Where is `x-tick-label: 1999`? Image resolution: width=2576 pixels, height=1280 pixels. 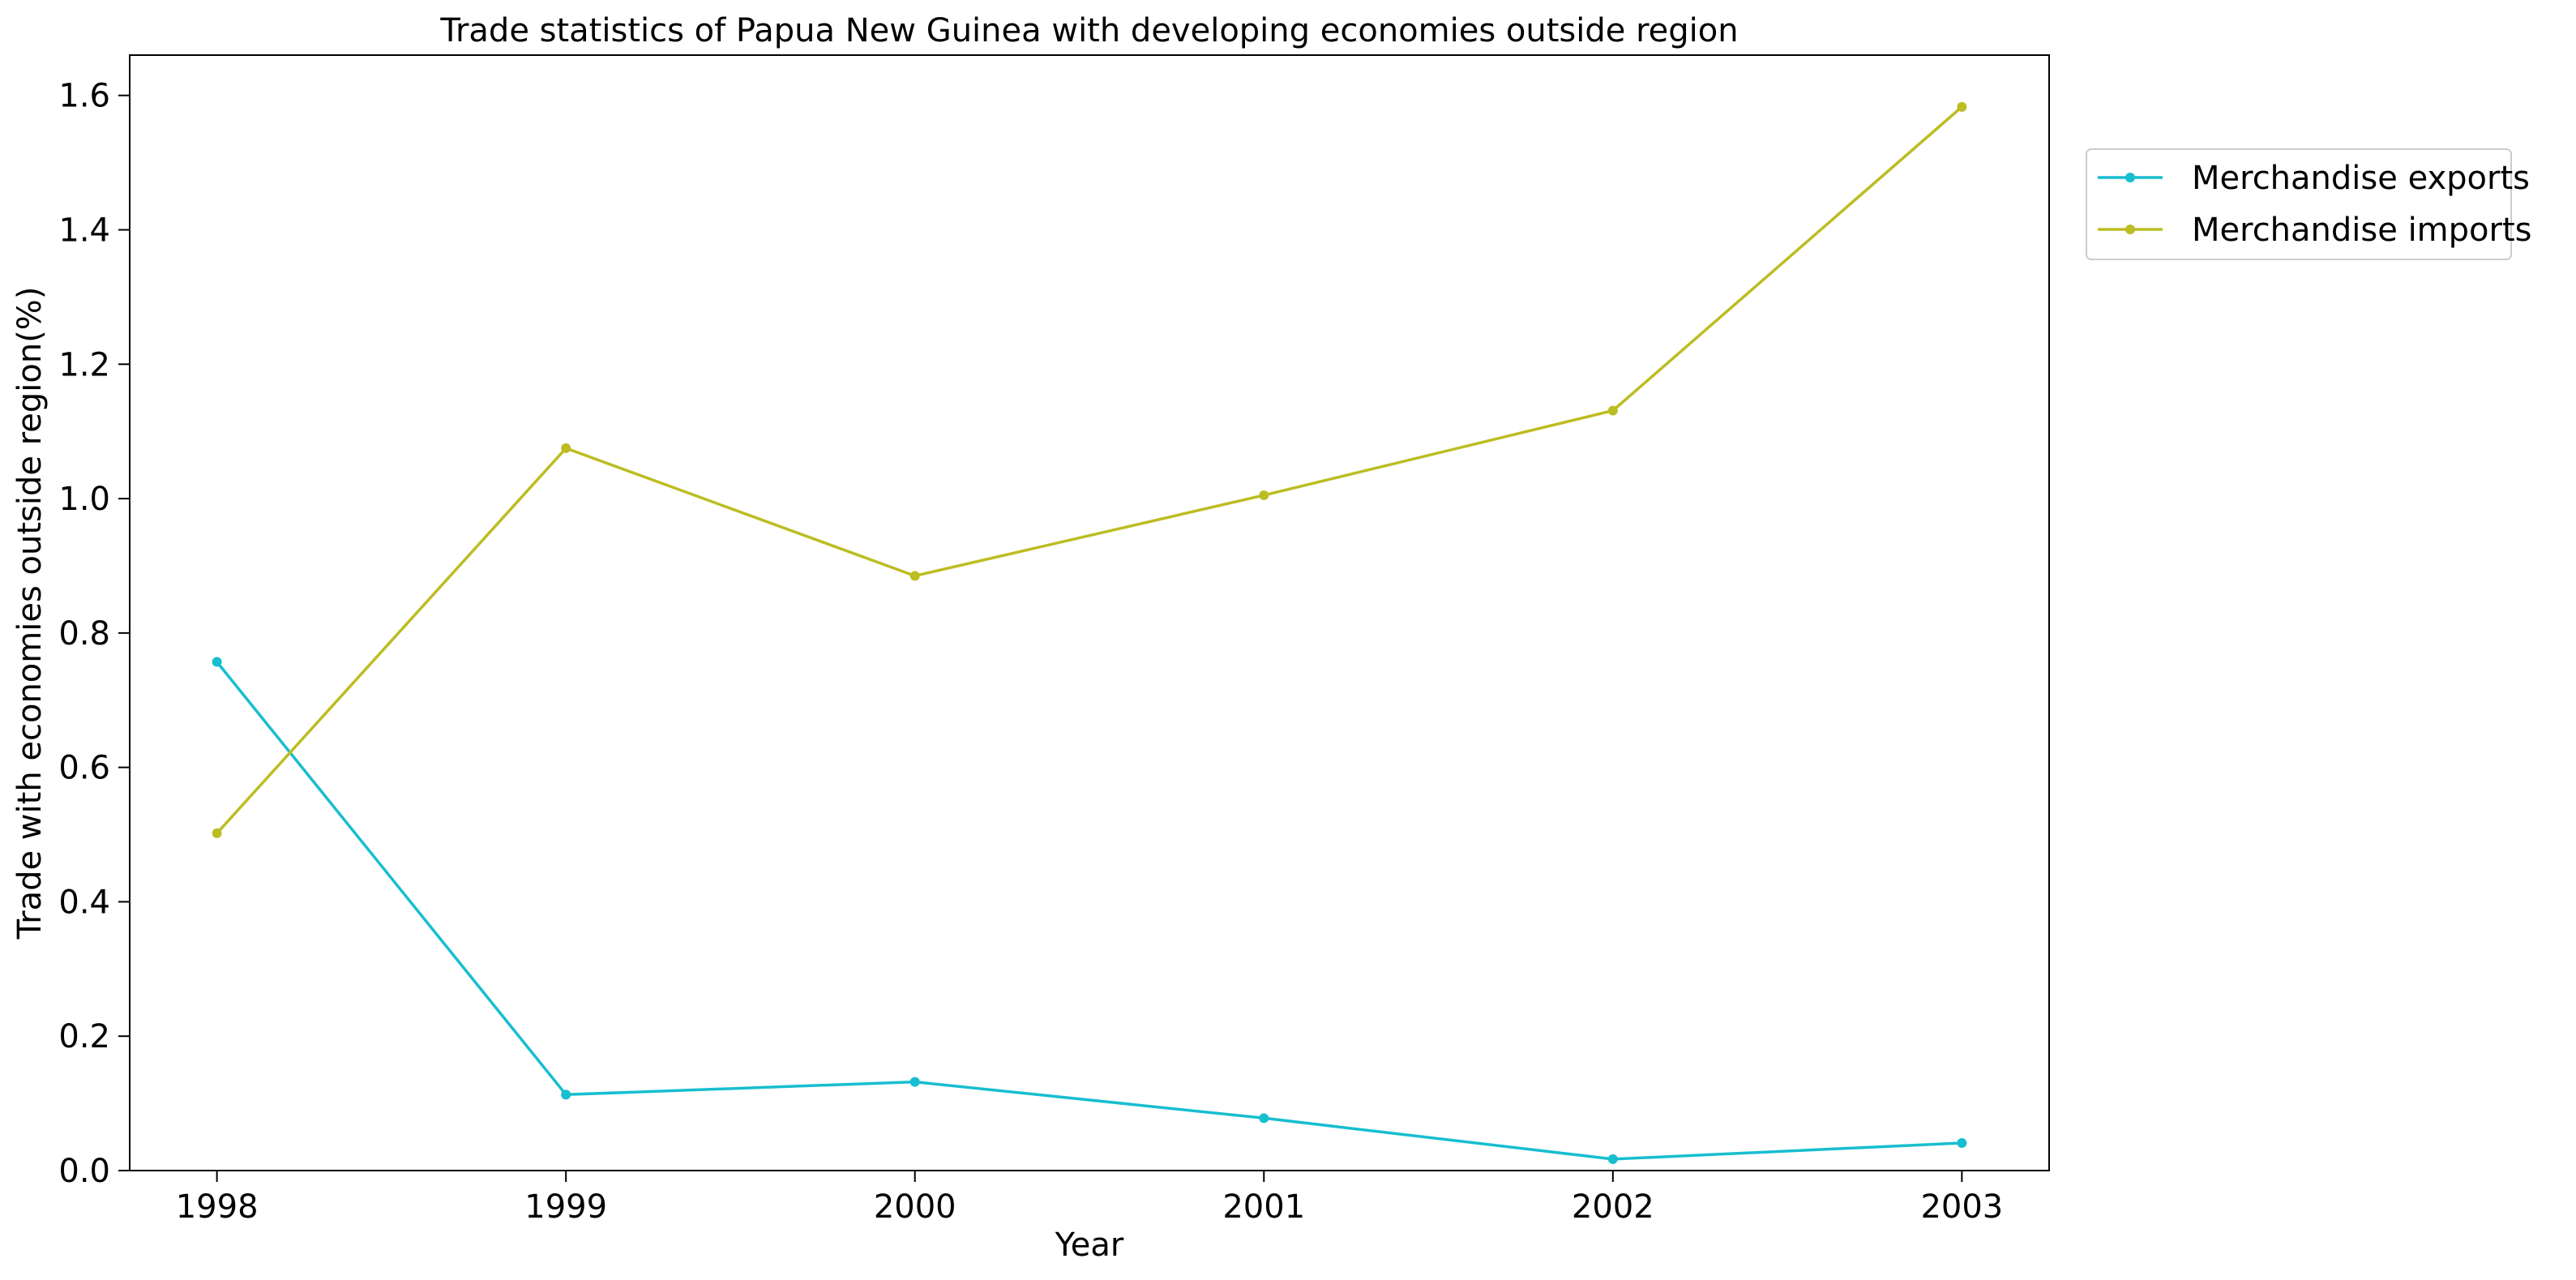 x-tick-label: 1999 is located at coordinates (565, 1207).